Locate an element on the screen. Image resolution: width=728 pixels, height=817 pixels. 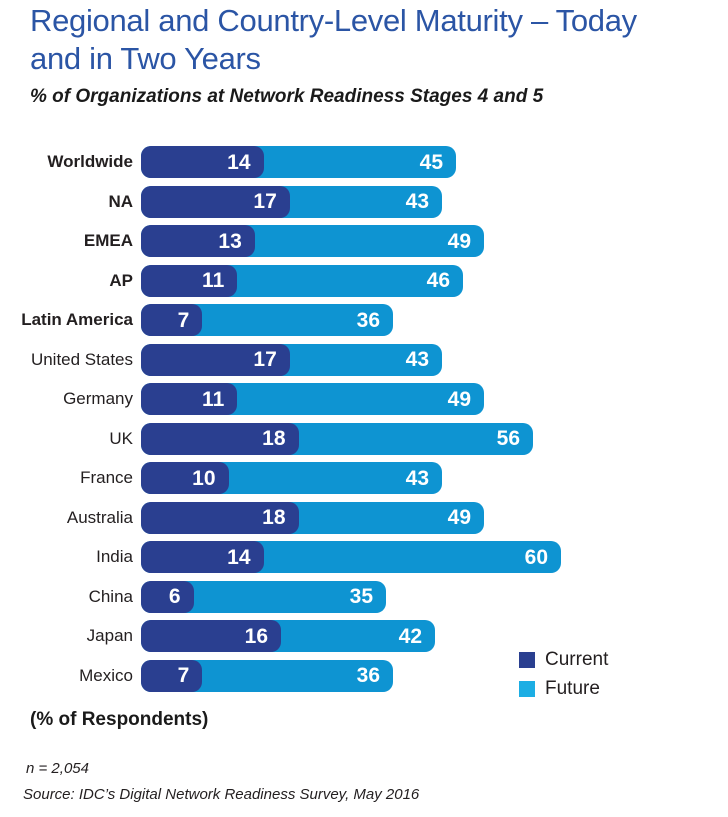
bar-track: 49 18 is located at coordinates (430, 517).